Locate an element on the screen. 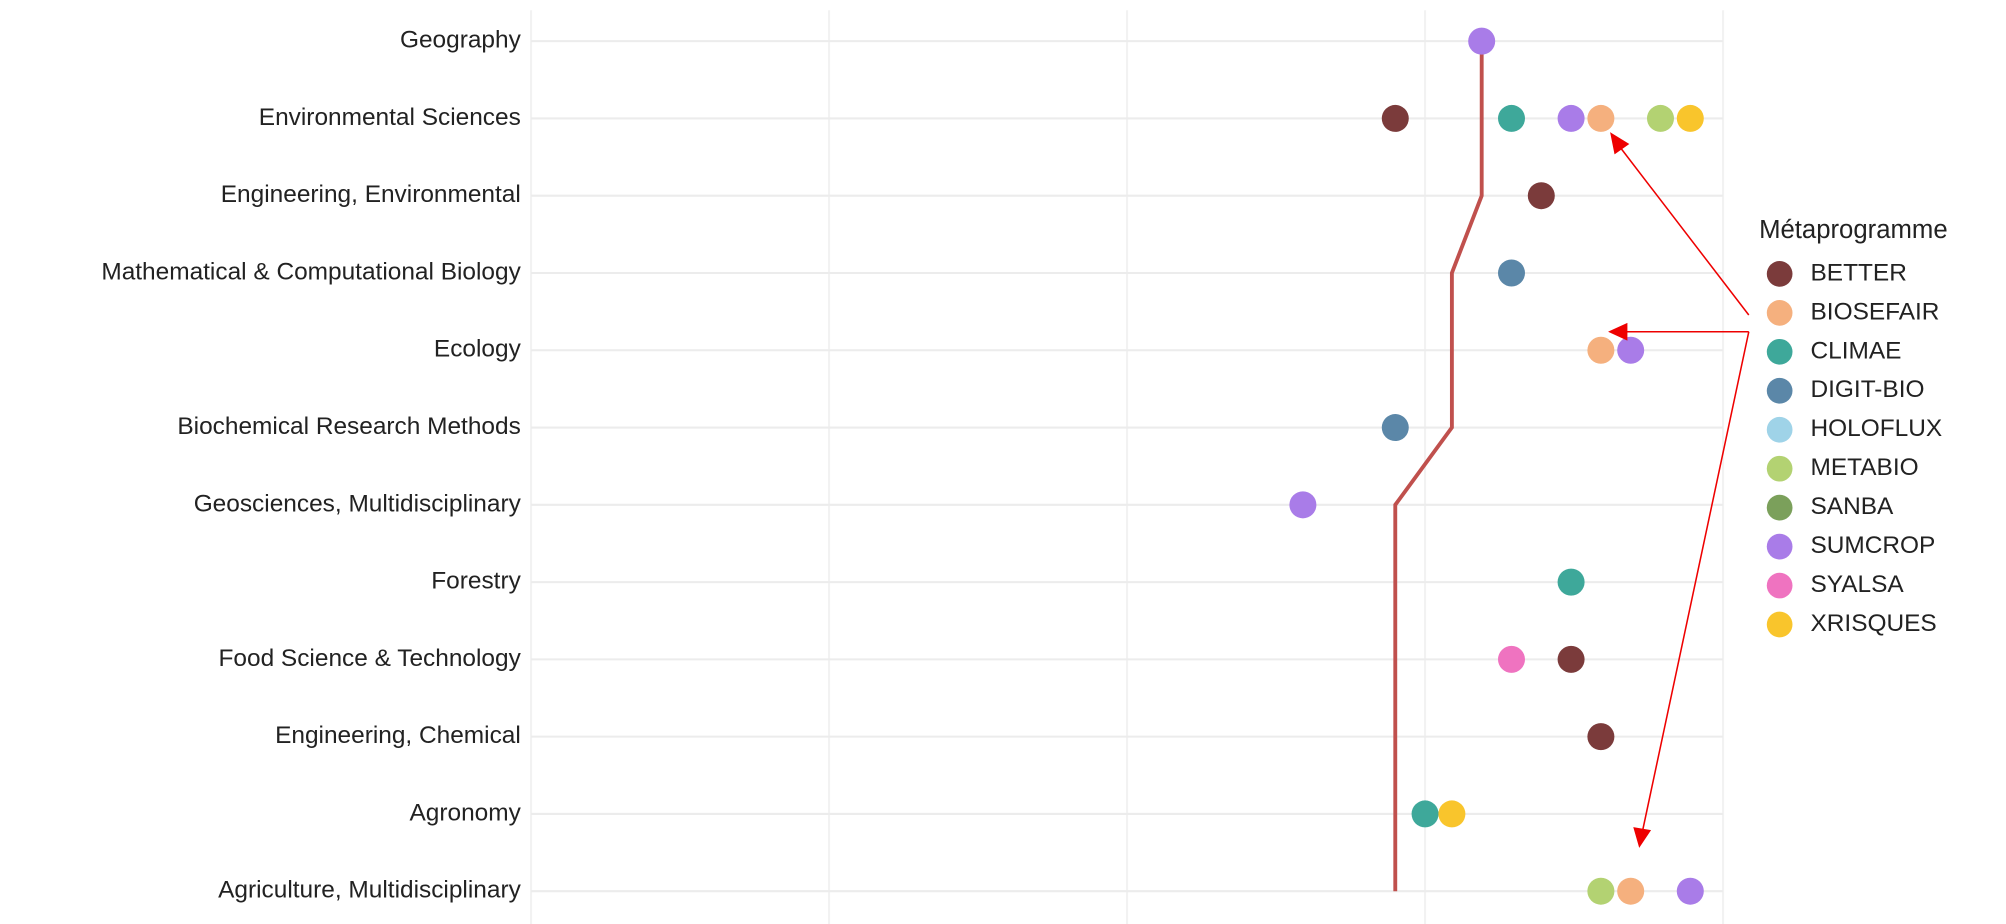 This screenshot has height=924, width=2006. y-tick-label: Environmental Sciences is located at coordinates (390, 117).